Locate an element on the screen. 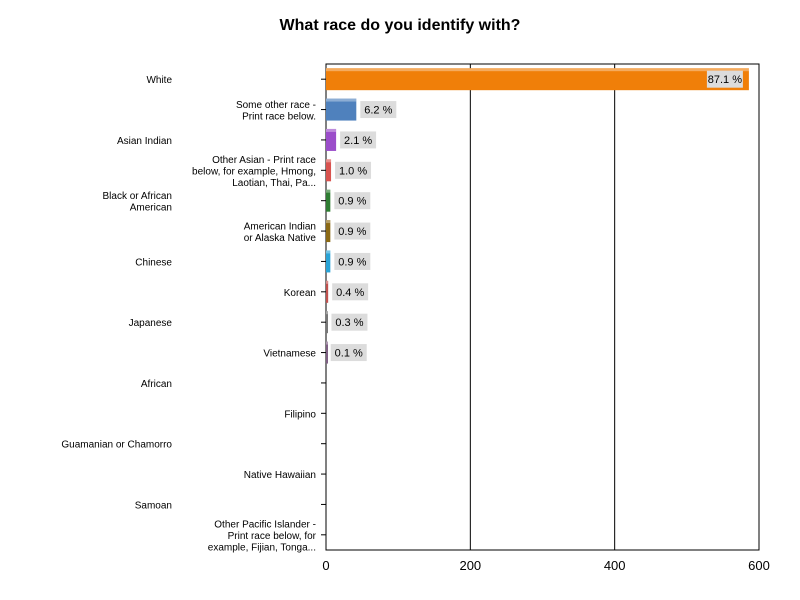  category-label: Guamanian or Chamorro is located at coordinates (116, 445).